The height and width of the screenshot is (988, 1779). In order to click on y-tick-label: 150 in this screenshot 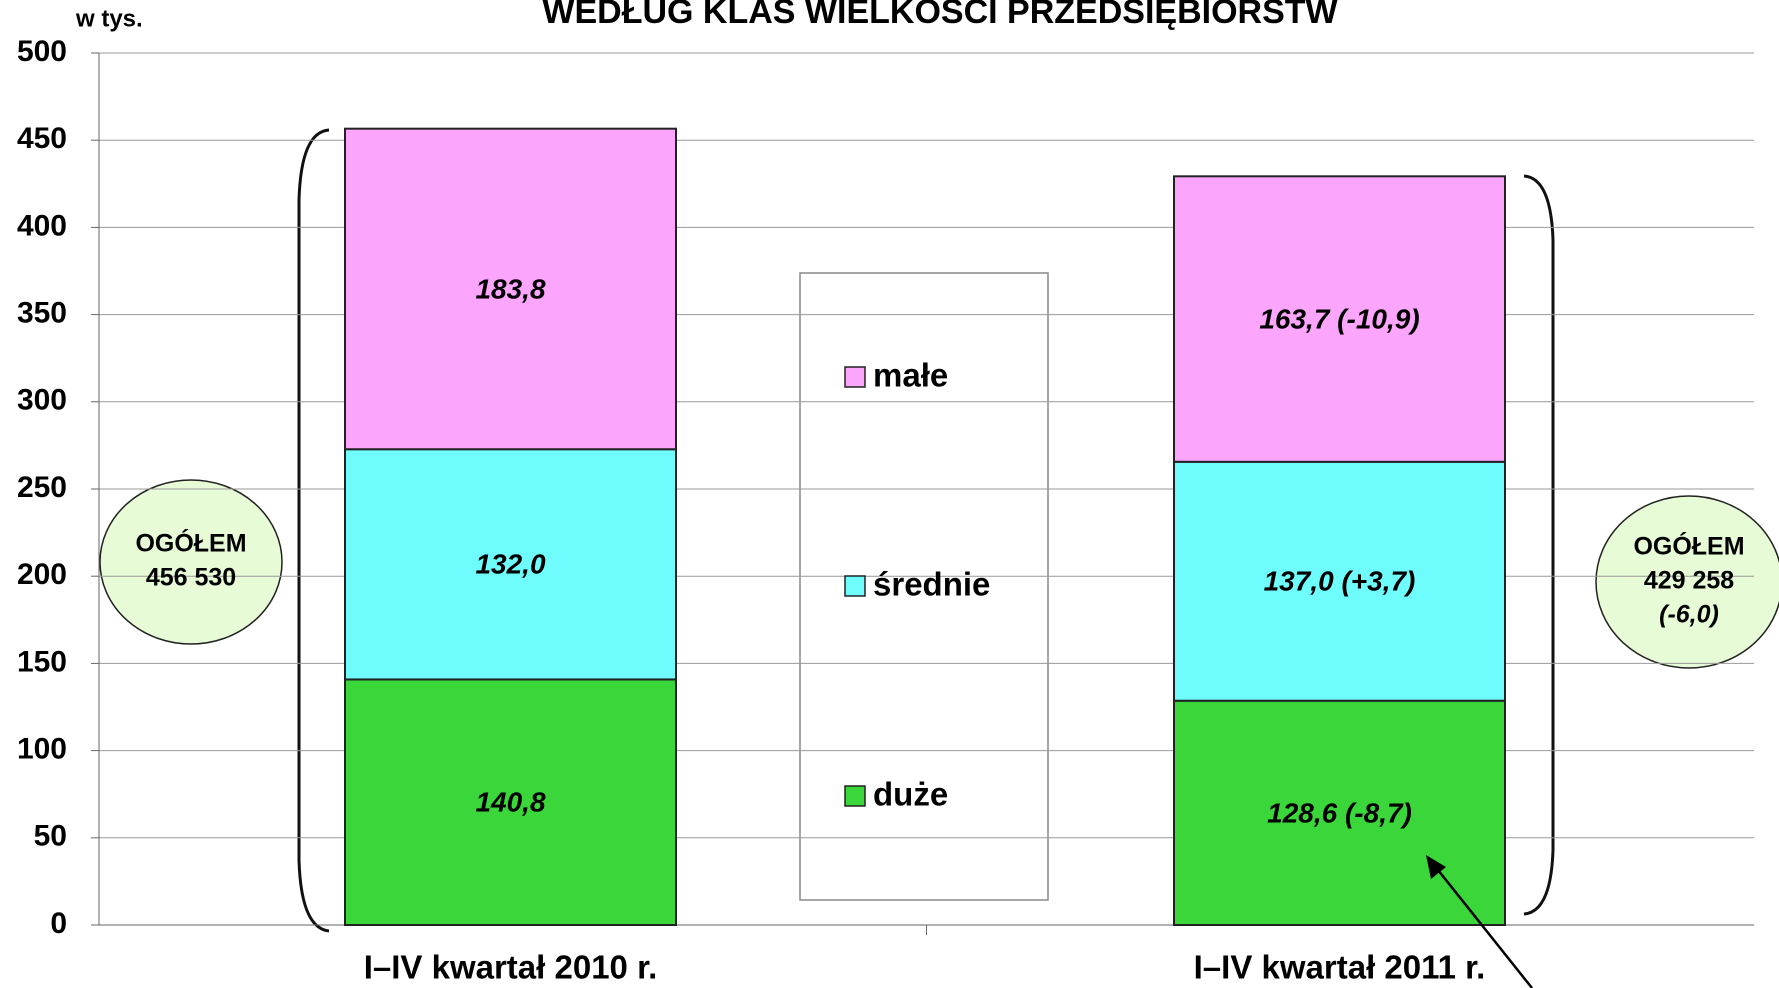, I will do `click(42, 661)`.